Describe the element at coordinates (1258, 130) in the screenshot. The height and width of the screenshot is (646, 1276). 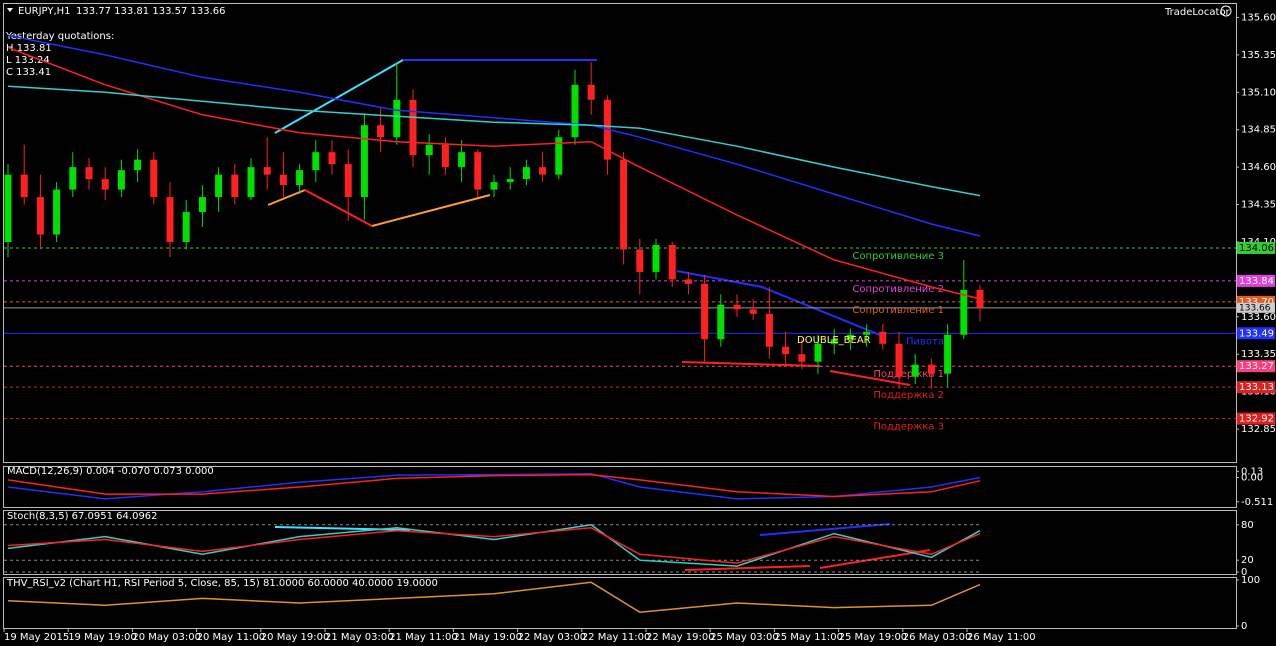
I see `y-tick-label: 134.85` at that location.